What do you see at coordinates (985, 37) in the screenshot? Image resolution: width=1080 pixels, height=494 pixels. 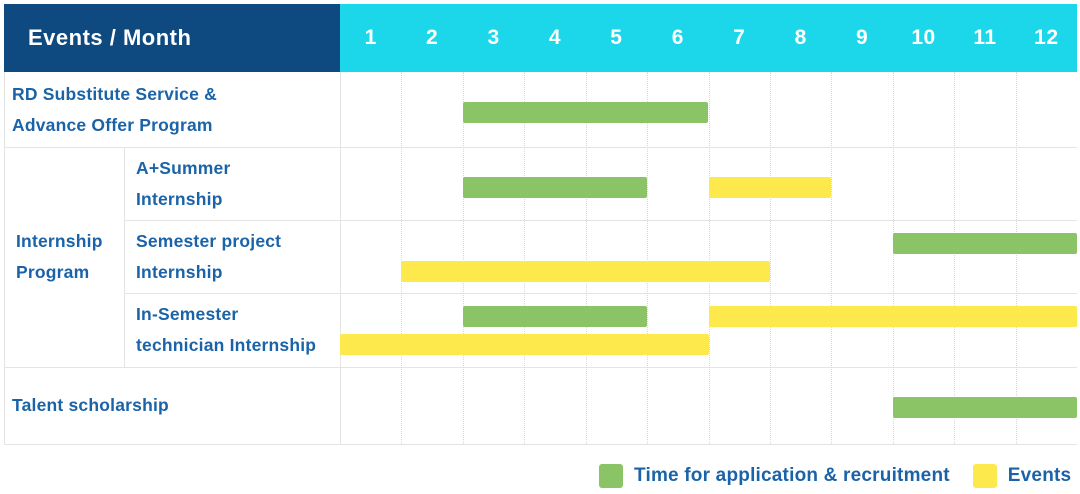 I see `month-header-11: 11` at bounding box center [985, 37].